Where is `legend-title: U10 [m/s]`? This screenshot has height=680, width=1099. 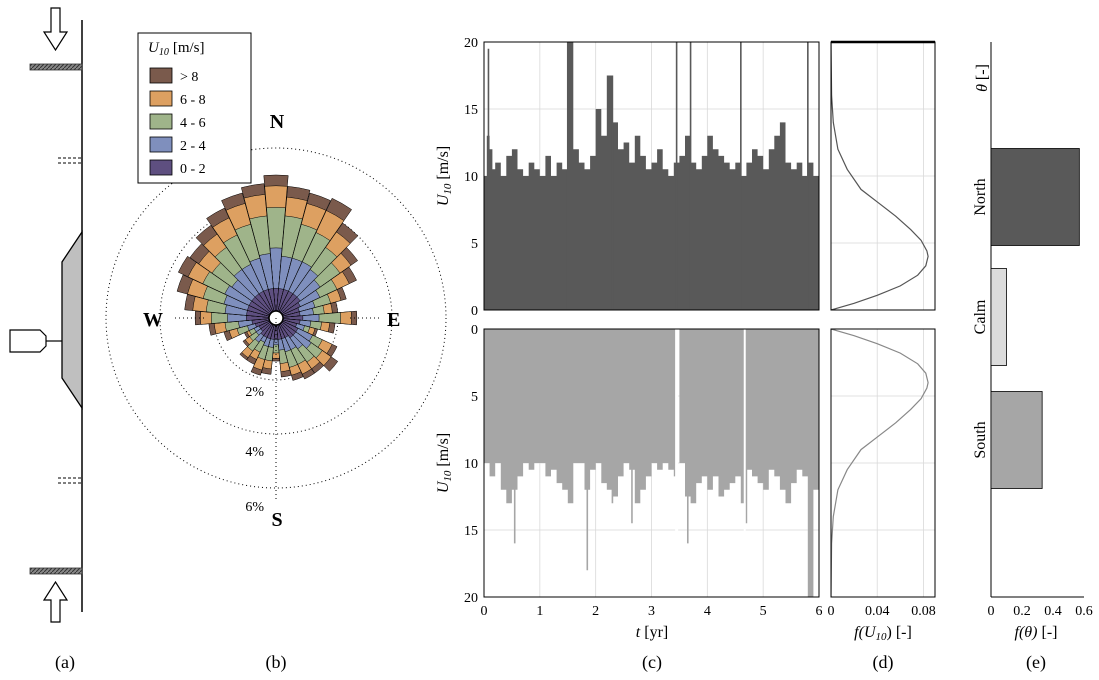
legend-title: U10 [m/s] is located at coordinates (176, 49).